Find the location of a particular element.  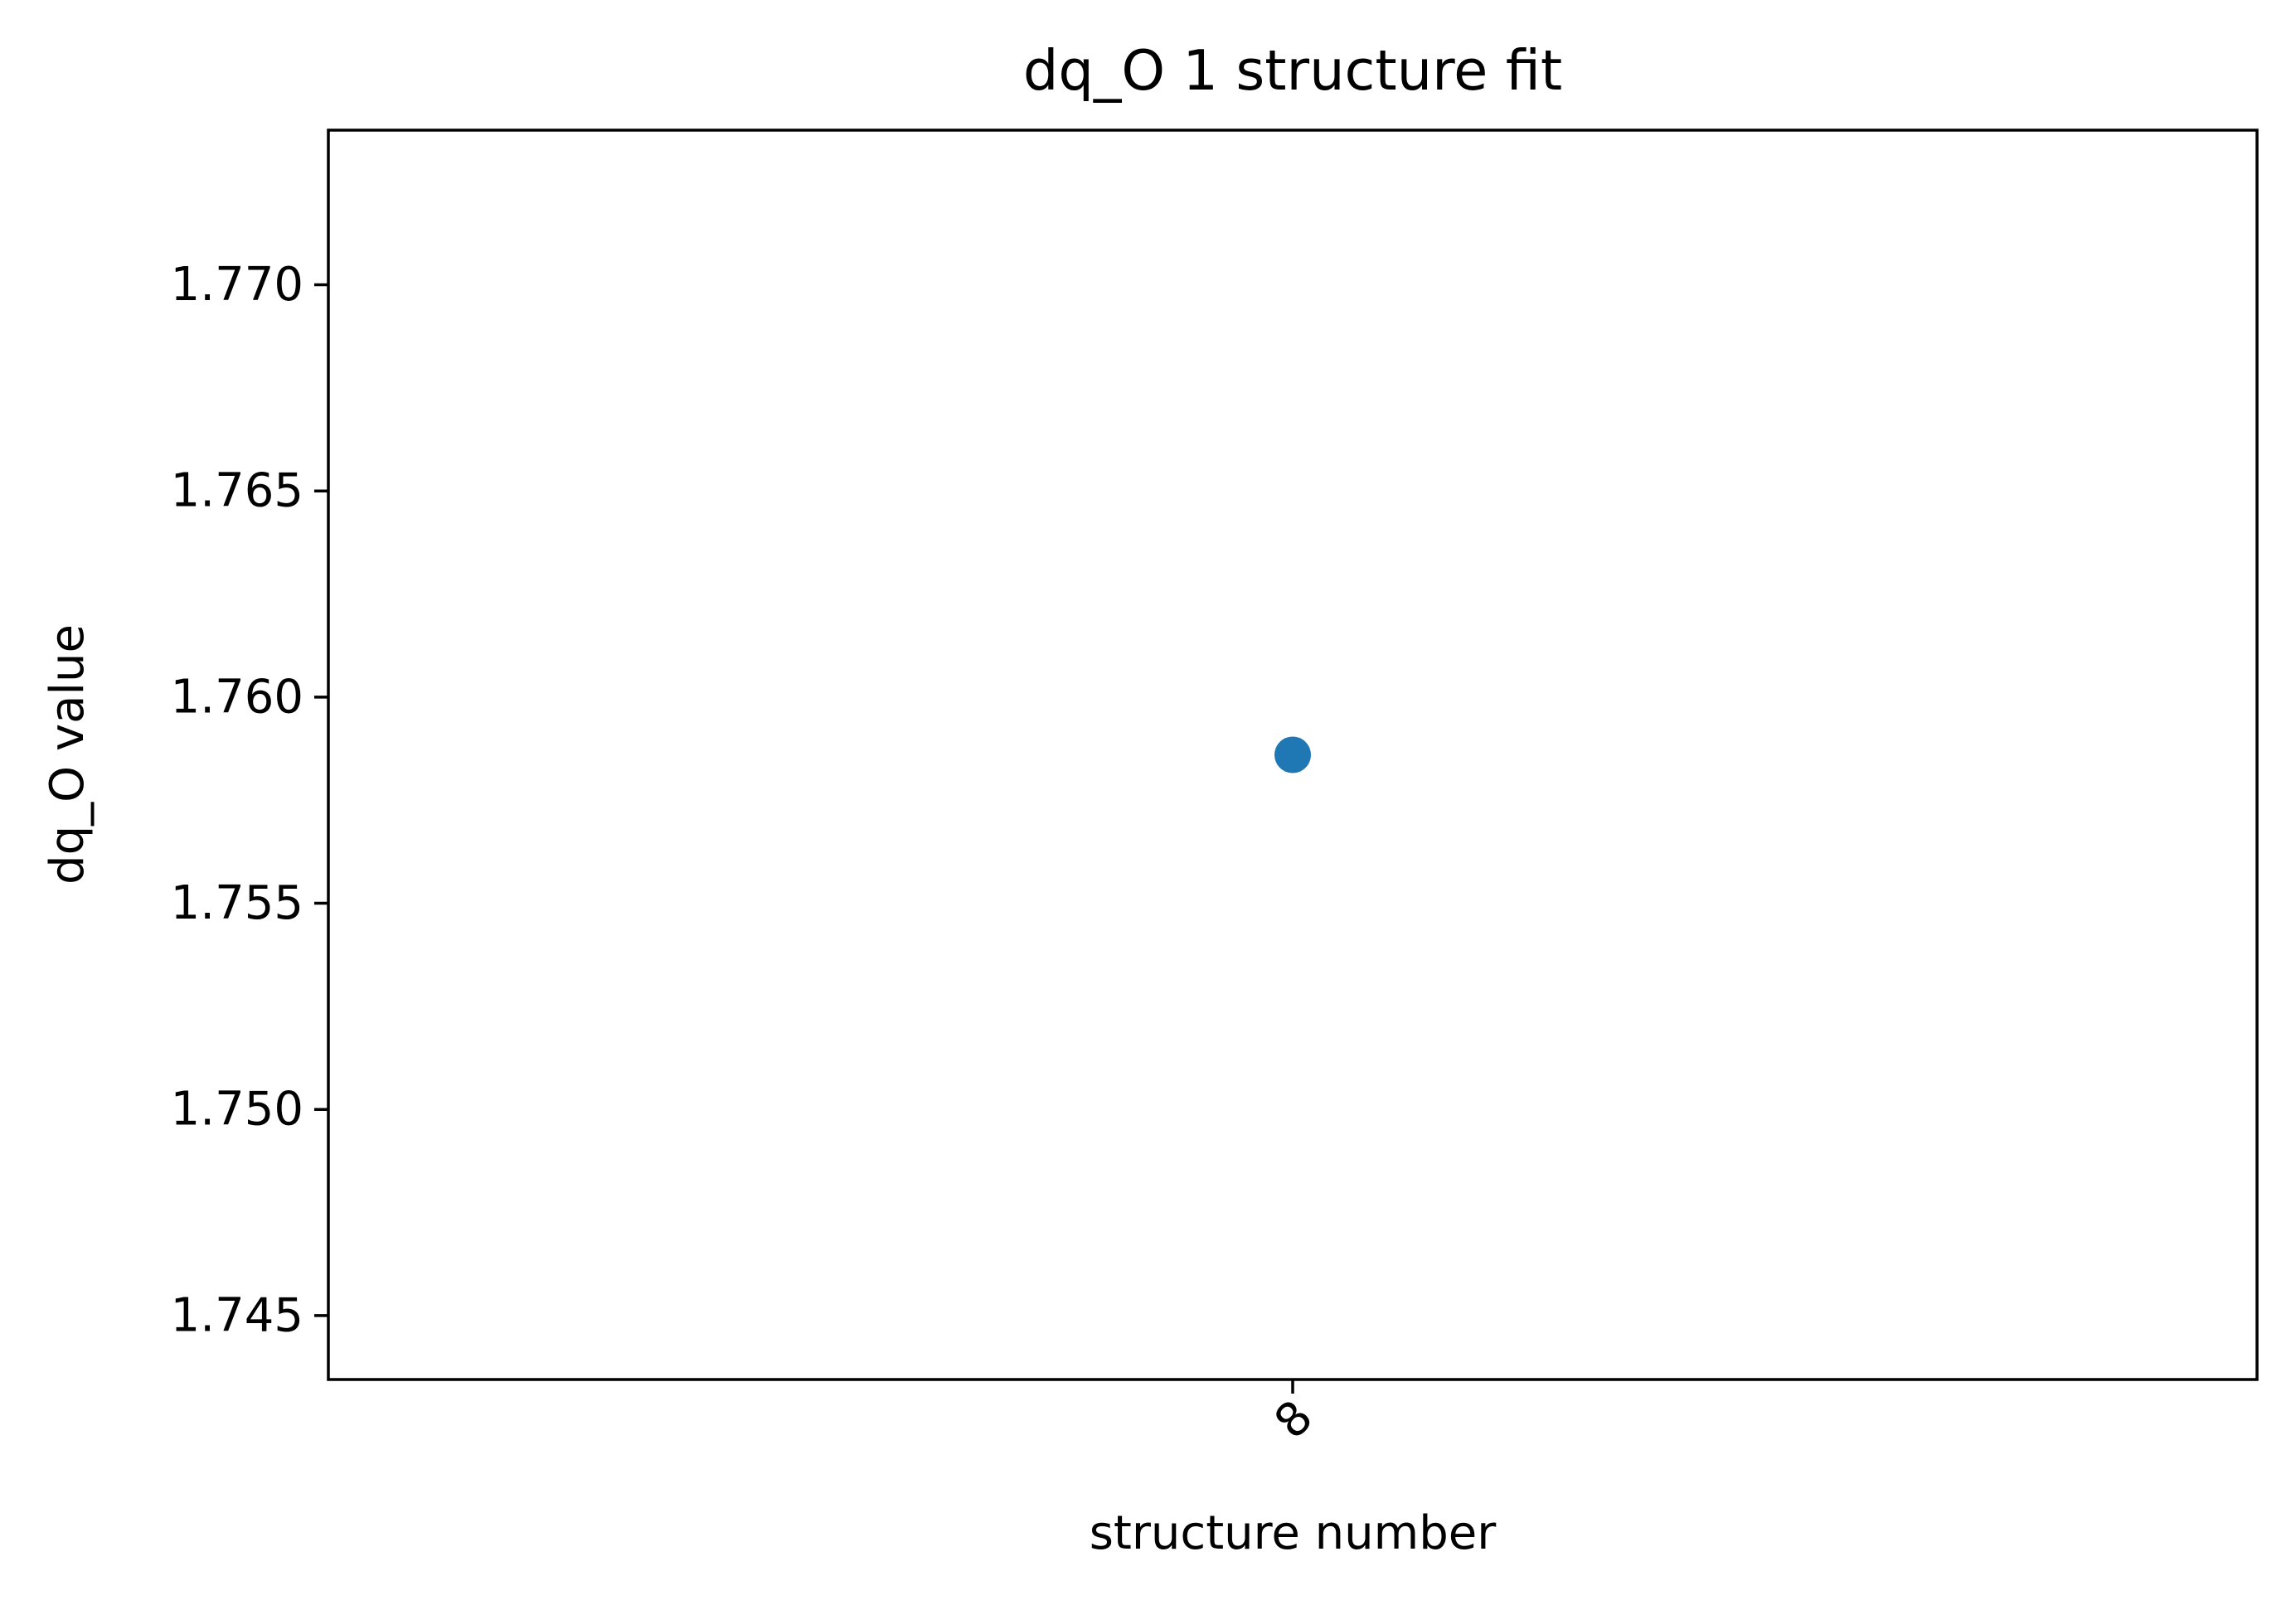

chart-title: dq_O 1 structure fit is located at coordinates (1292, 70).